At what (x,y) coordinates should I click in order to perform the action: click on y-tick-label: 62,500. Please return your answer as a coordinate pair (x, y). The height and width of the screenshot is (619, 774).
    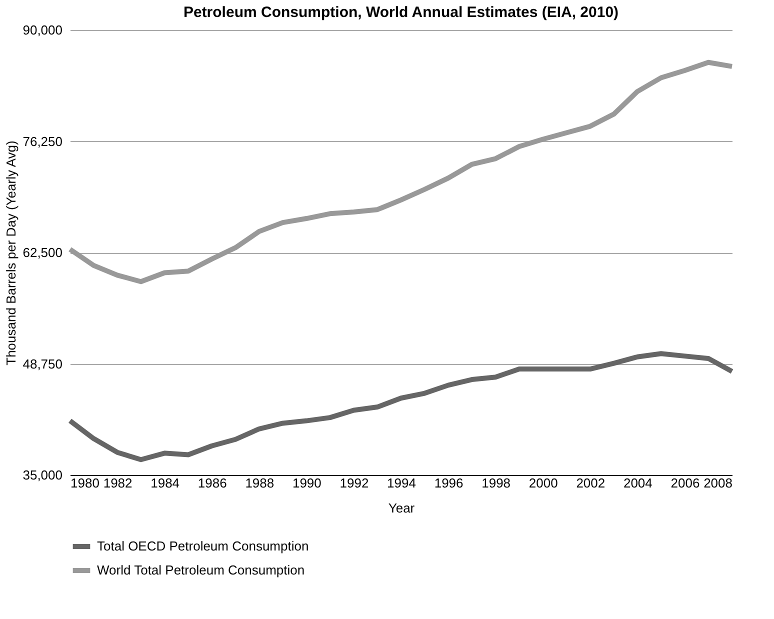
    Looking at the image, I should click on (42, 252).